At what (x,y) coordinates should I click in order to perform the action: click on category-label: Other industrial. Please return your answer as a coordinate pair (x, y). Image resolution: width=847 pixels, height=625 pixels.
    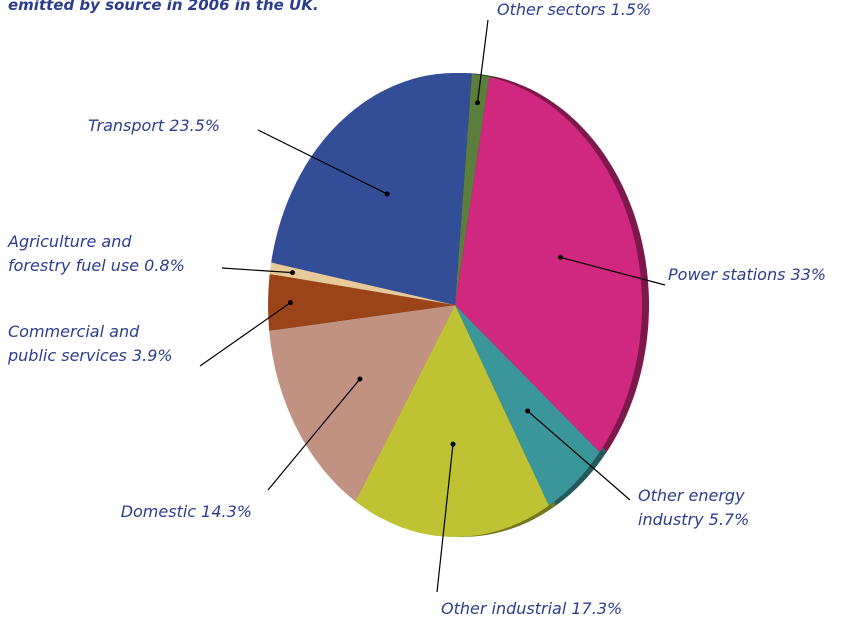
    Looking at the image, I should click on (504, 608).